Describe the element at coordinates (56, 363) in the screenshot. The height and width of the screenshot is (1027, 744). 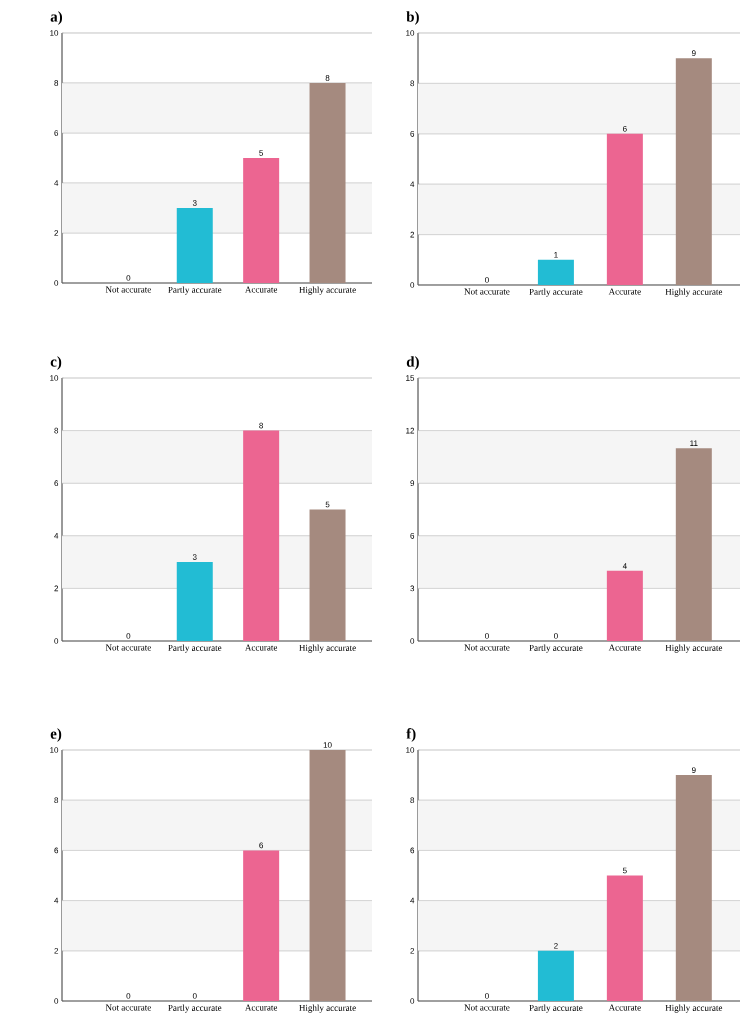
I see `chart-title: c)` at that location.